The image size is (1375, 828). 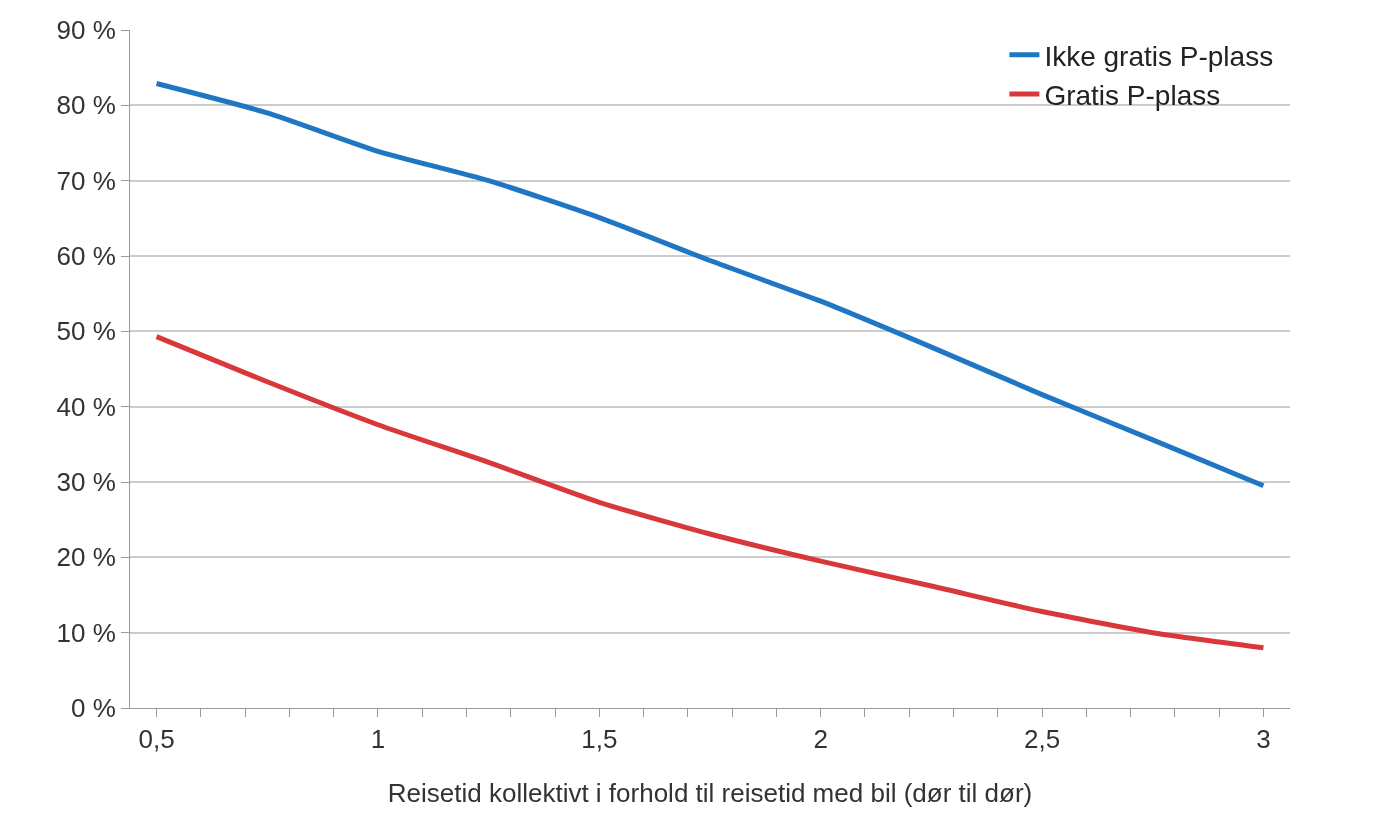 I want to click on x-tick-label: 3, so click(x=1263, y=739).